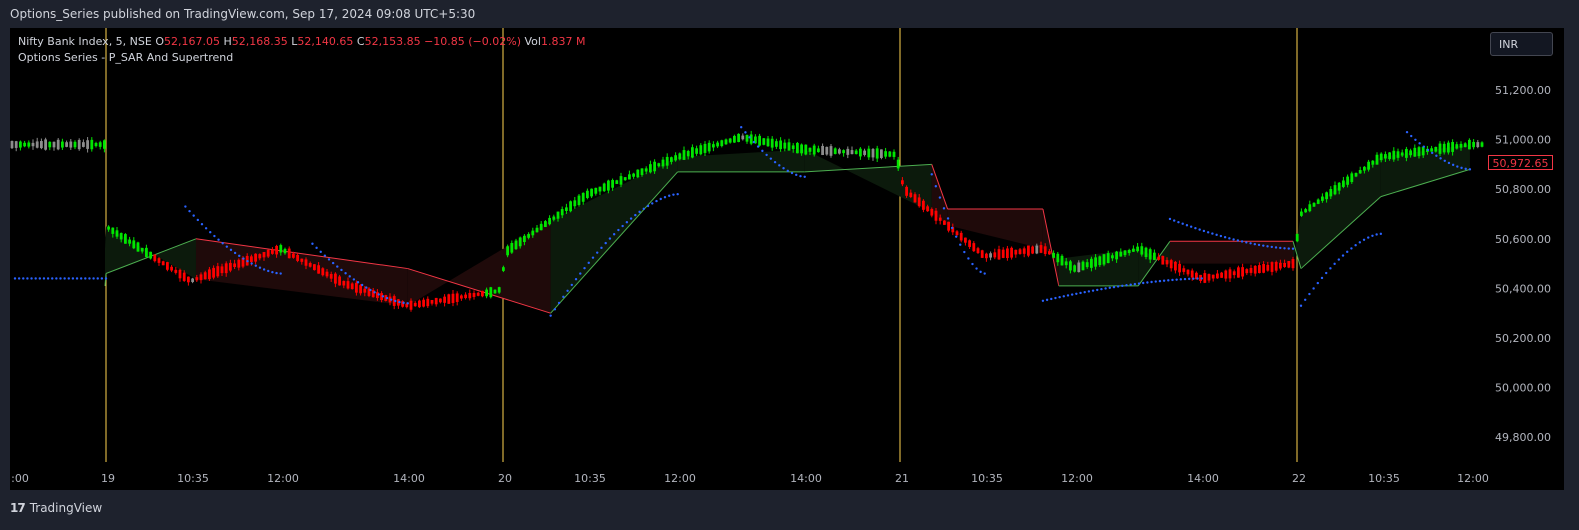 The height and width of the screenshot is (530, 1579). I want to click on x-tick-label: 20, so click(505, 478).